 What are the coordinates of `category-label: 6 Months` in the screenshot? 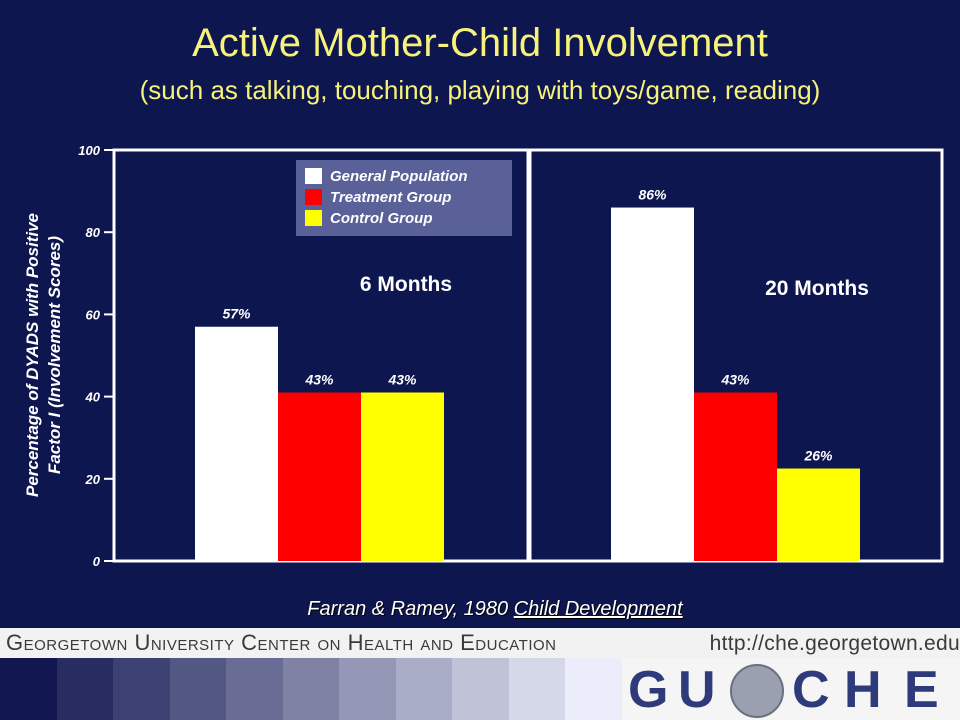 It's located at (406, 284).